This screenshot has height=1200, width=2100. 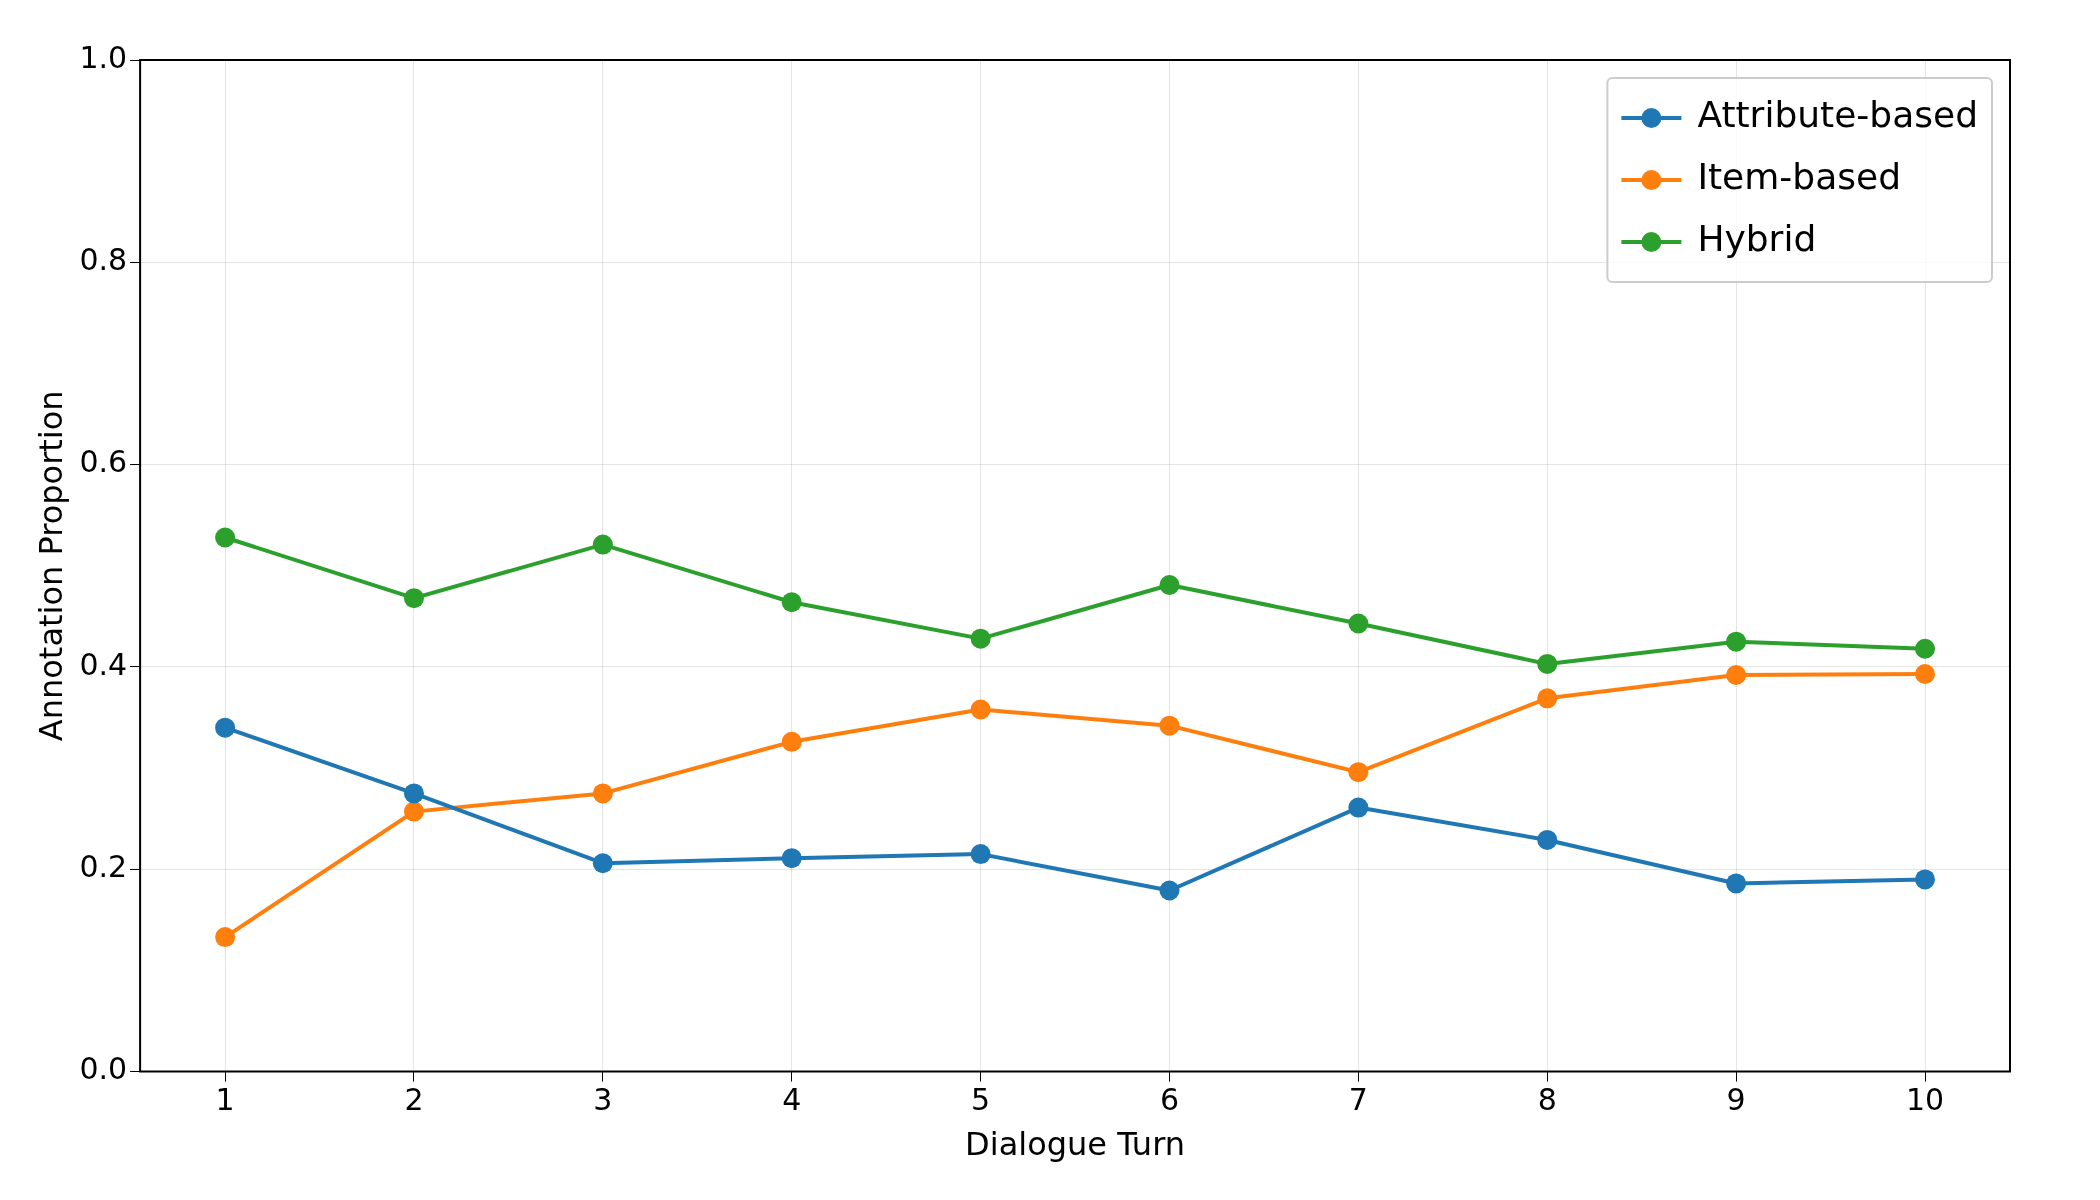 What do you see at coordinates (981, 1100) in the screenshot?
I see `x-tick-label: 5` at bounding box center [981, 1100].